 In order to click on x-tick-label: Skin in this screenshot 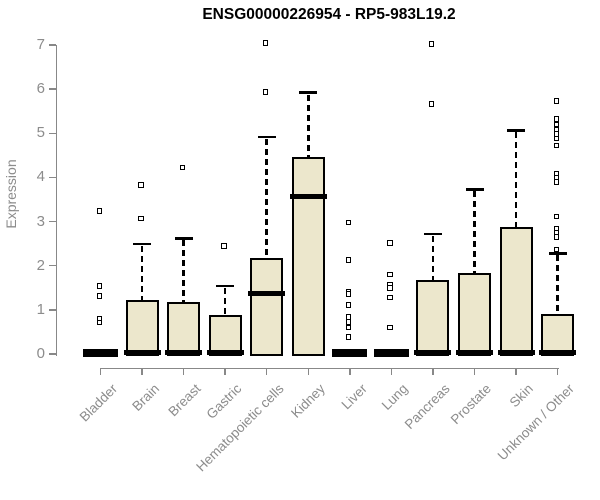, I will do `click(521, 396)`.